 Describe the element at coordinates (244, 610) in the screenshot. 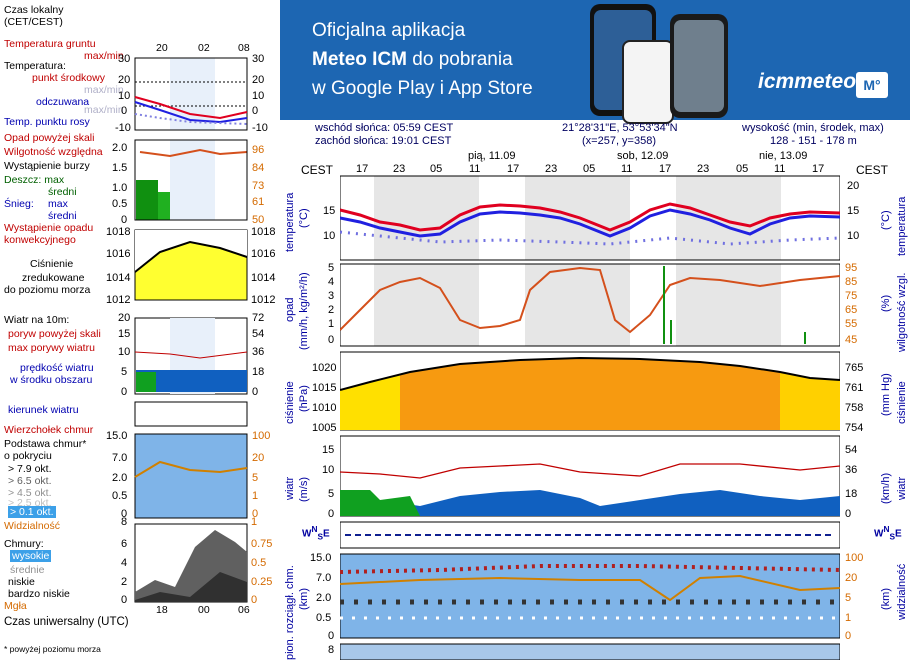

I see `legend-bottom-hour-2: 06` at that location.